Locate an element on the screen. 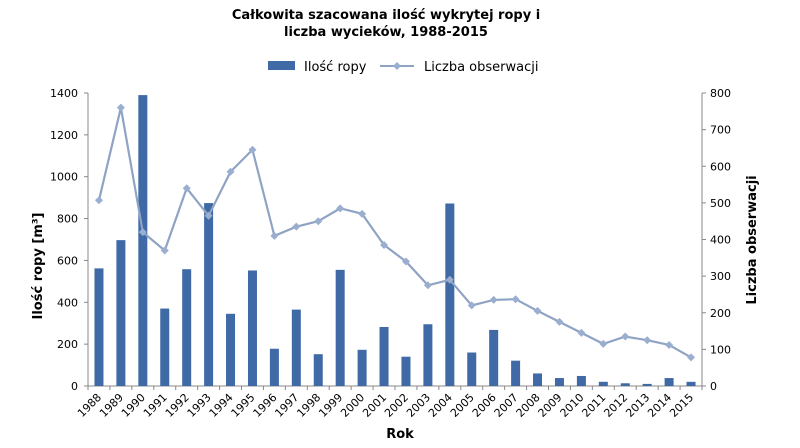 This screenshot has height=448, width=800. x-tick-label: 2001 is located at coordinates (374, 405).